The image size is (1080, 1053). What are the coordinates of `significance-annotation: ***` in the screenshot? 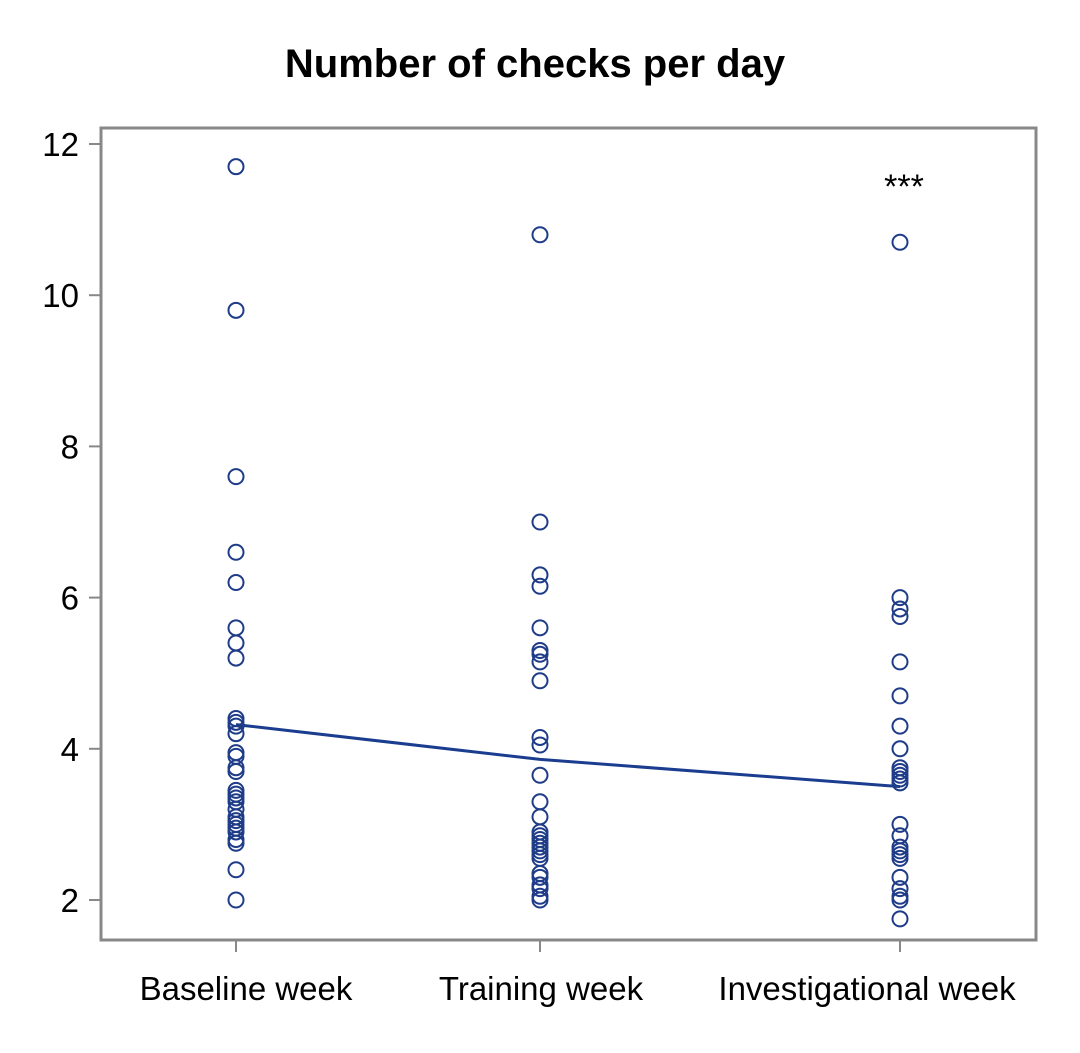 It's located at (904, 187).